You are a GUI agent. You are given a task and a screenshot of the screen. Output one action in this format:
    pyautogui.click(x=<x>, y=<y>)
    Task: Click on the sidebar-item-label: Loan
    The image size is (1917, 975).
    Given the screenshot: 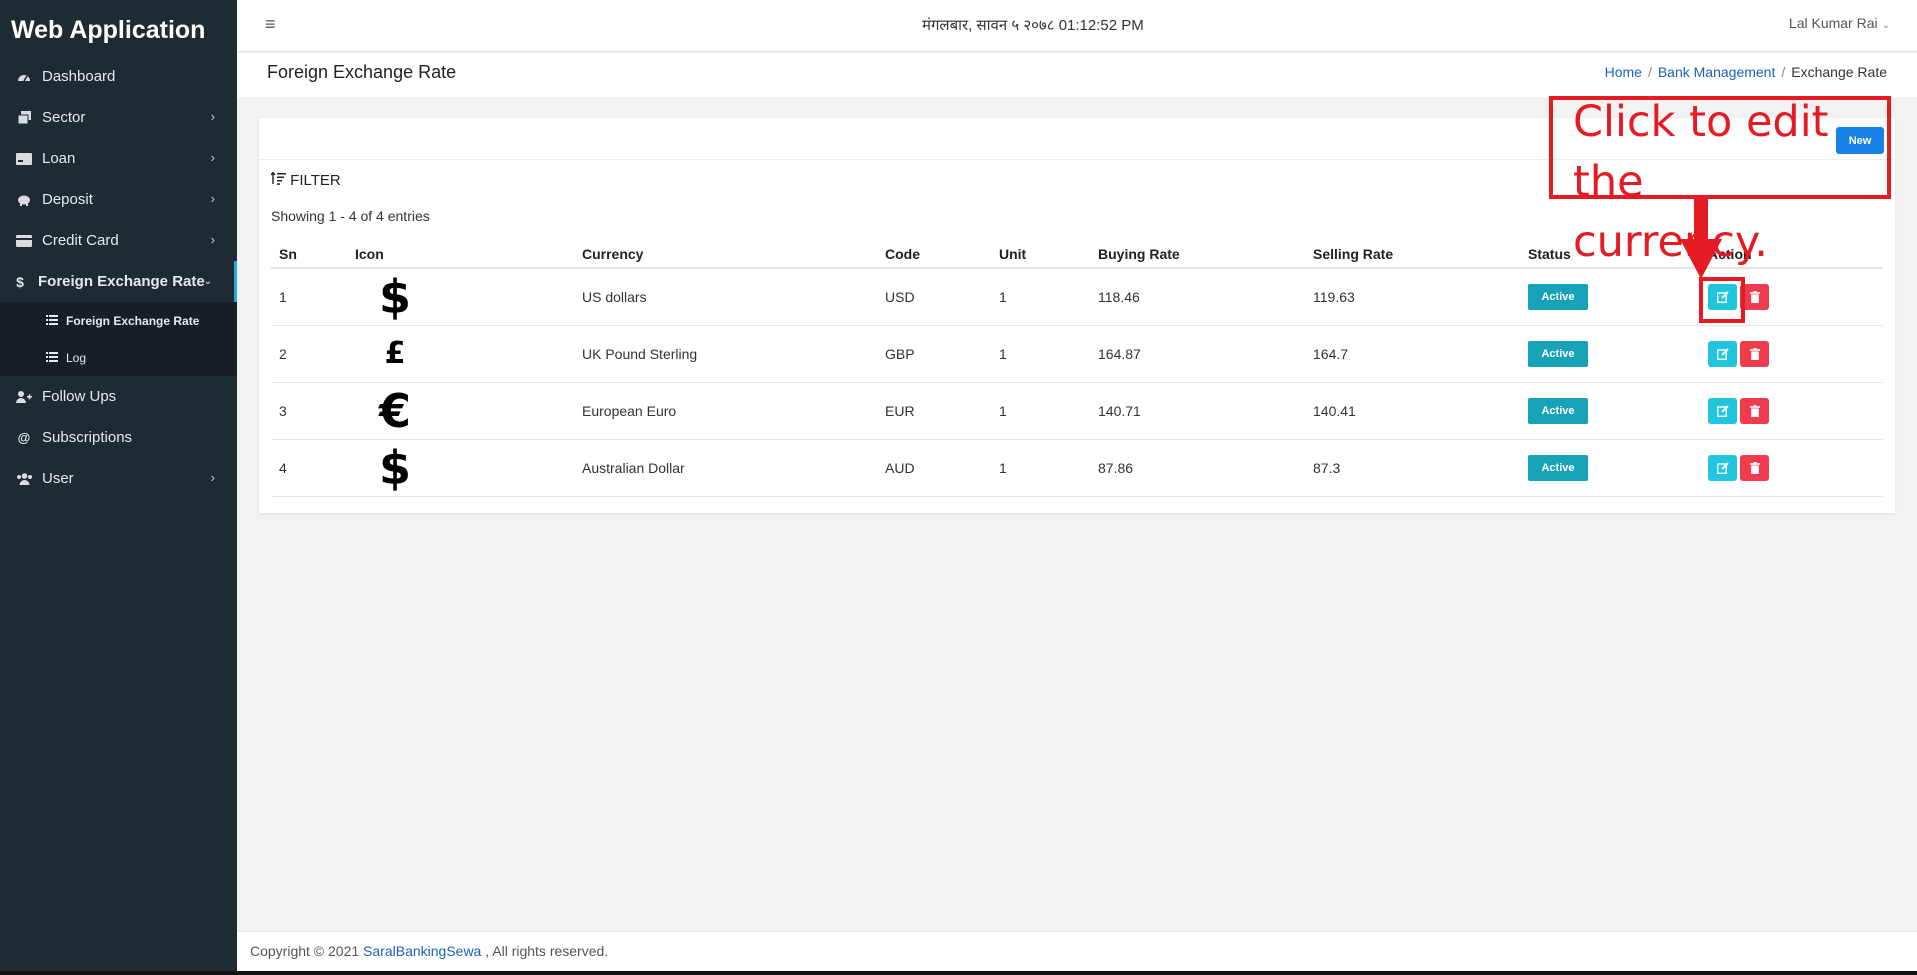 What is the action you would take?
    pyautogui.click(x=59, y=158)
    